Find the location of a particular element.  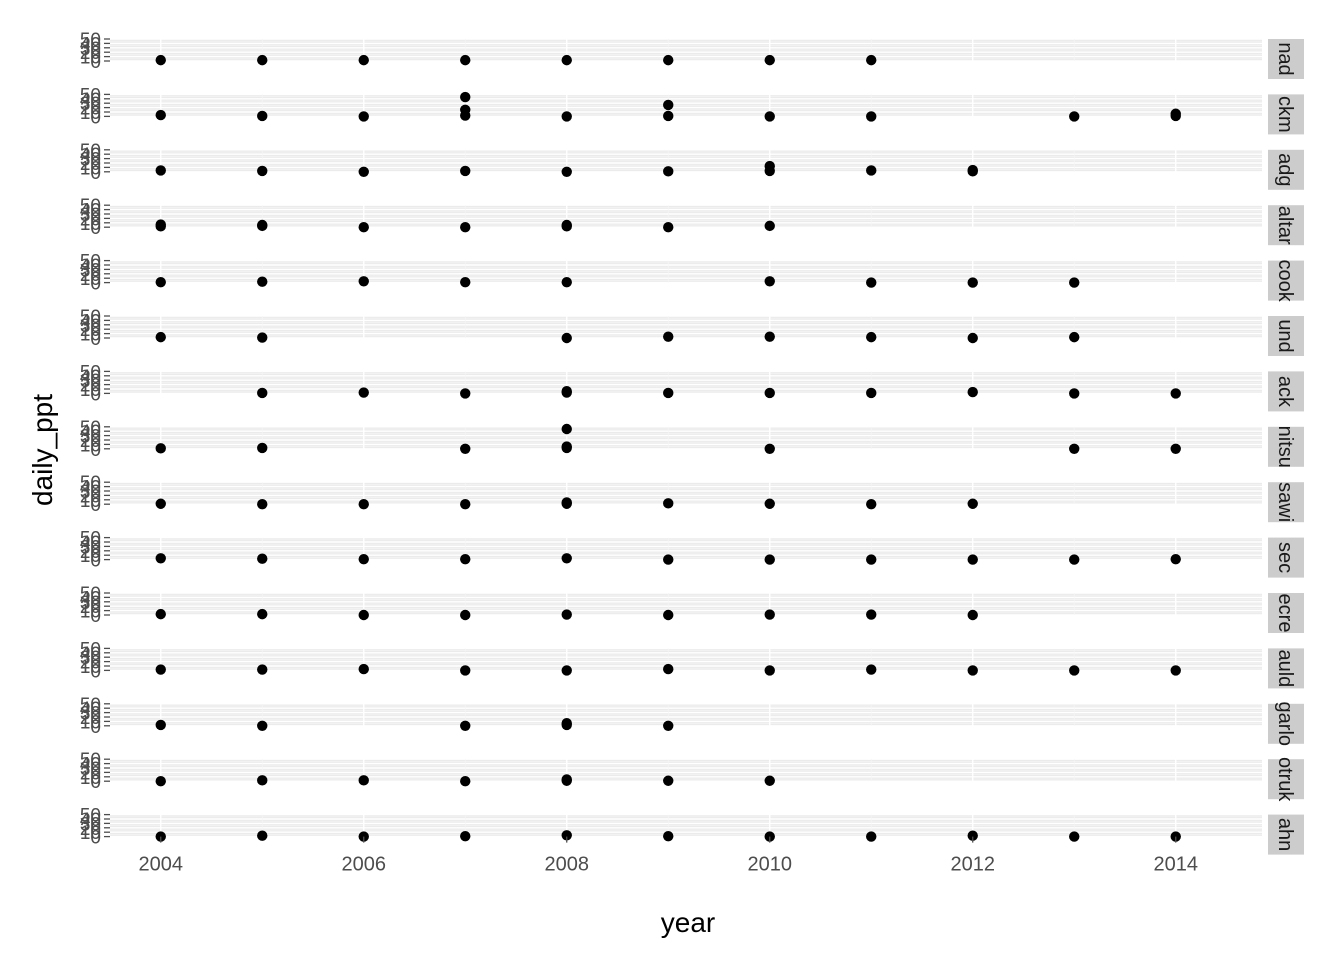

facet-strip-label: cook is located at coordinates (1285, 280).